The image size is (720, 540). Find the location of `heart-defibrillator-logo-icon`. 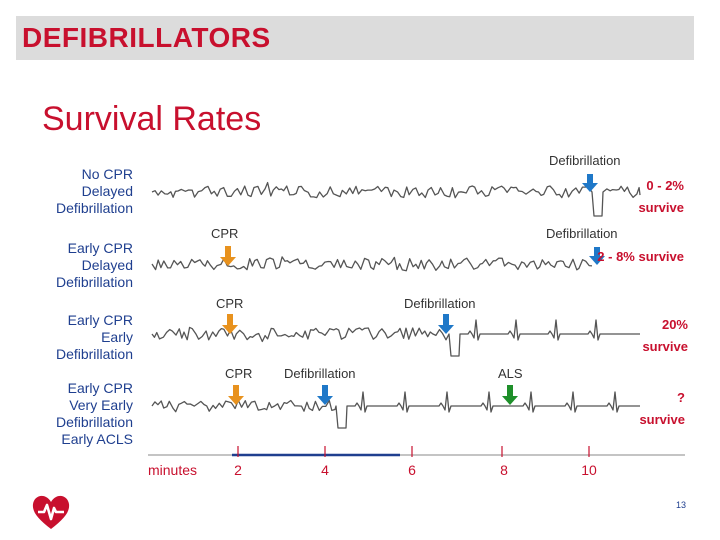

heart-defibrillator-logo-icon is located at coordinates (51, 512).